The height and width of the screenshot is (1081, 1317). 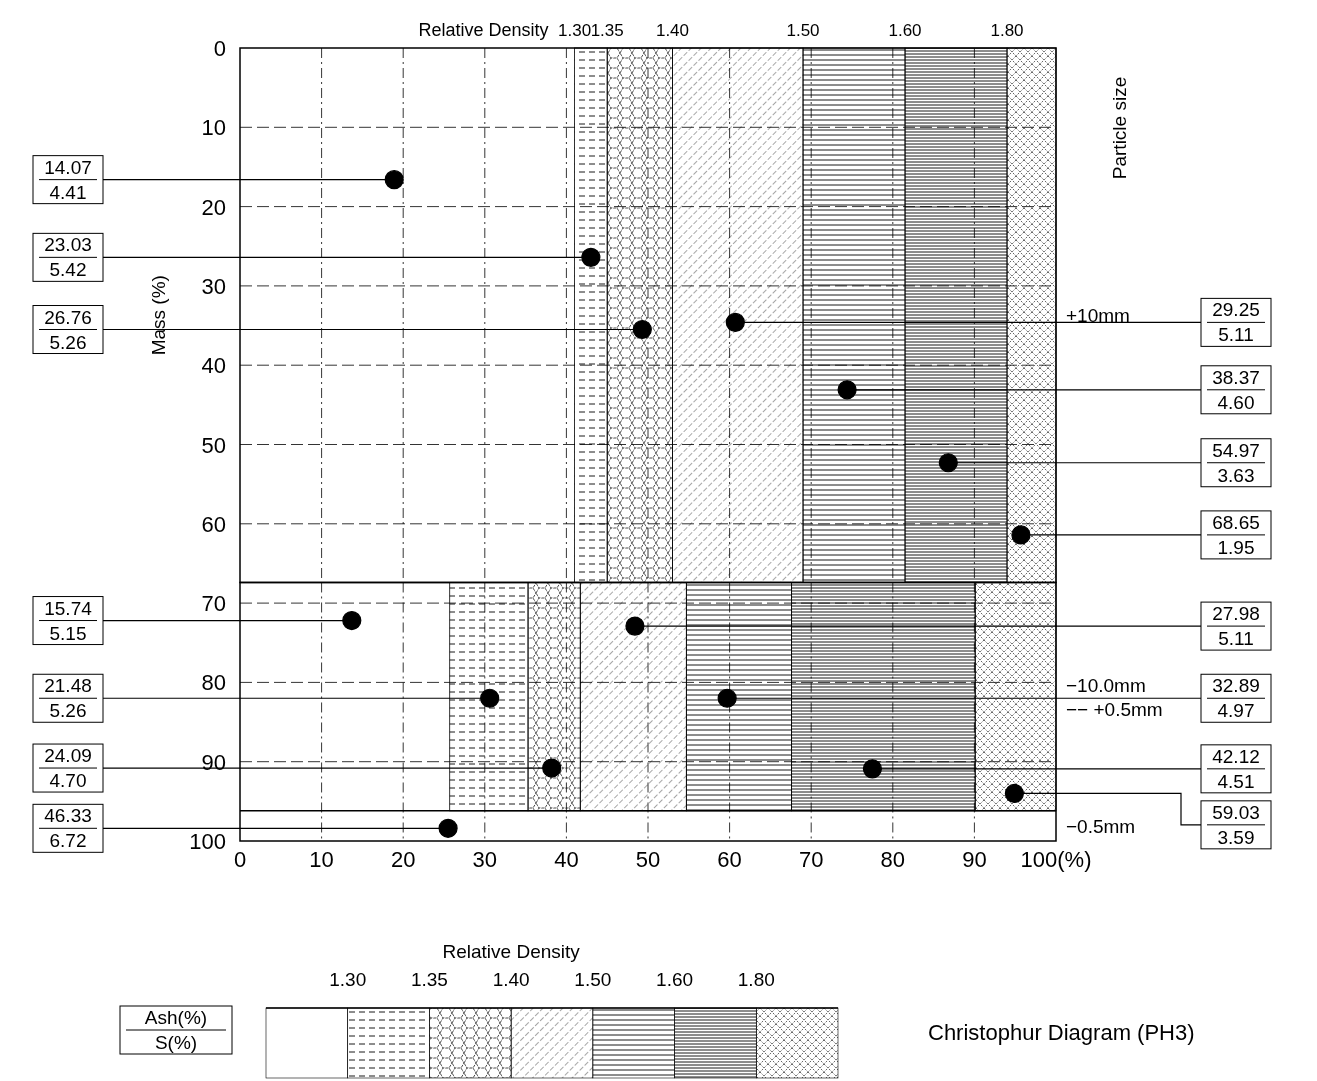 I want to click on annotation: 14.07, so click(x=68, y=167).